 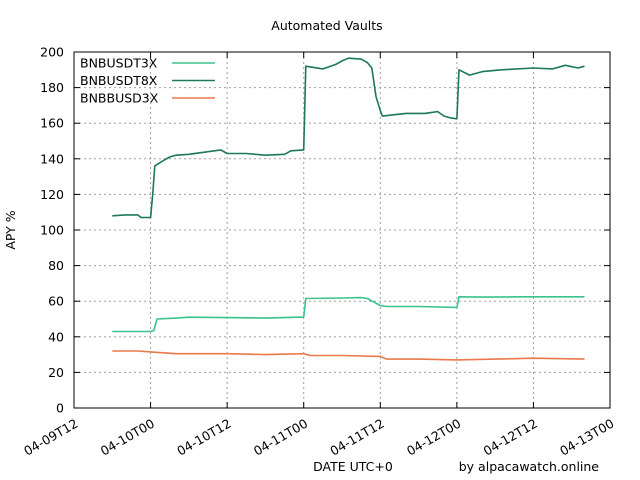 What do you see at coordinates (348, 355) in the screenshot?
I see `series-line-bnbbusd3x` at bounding box center [348, 355].